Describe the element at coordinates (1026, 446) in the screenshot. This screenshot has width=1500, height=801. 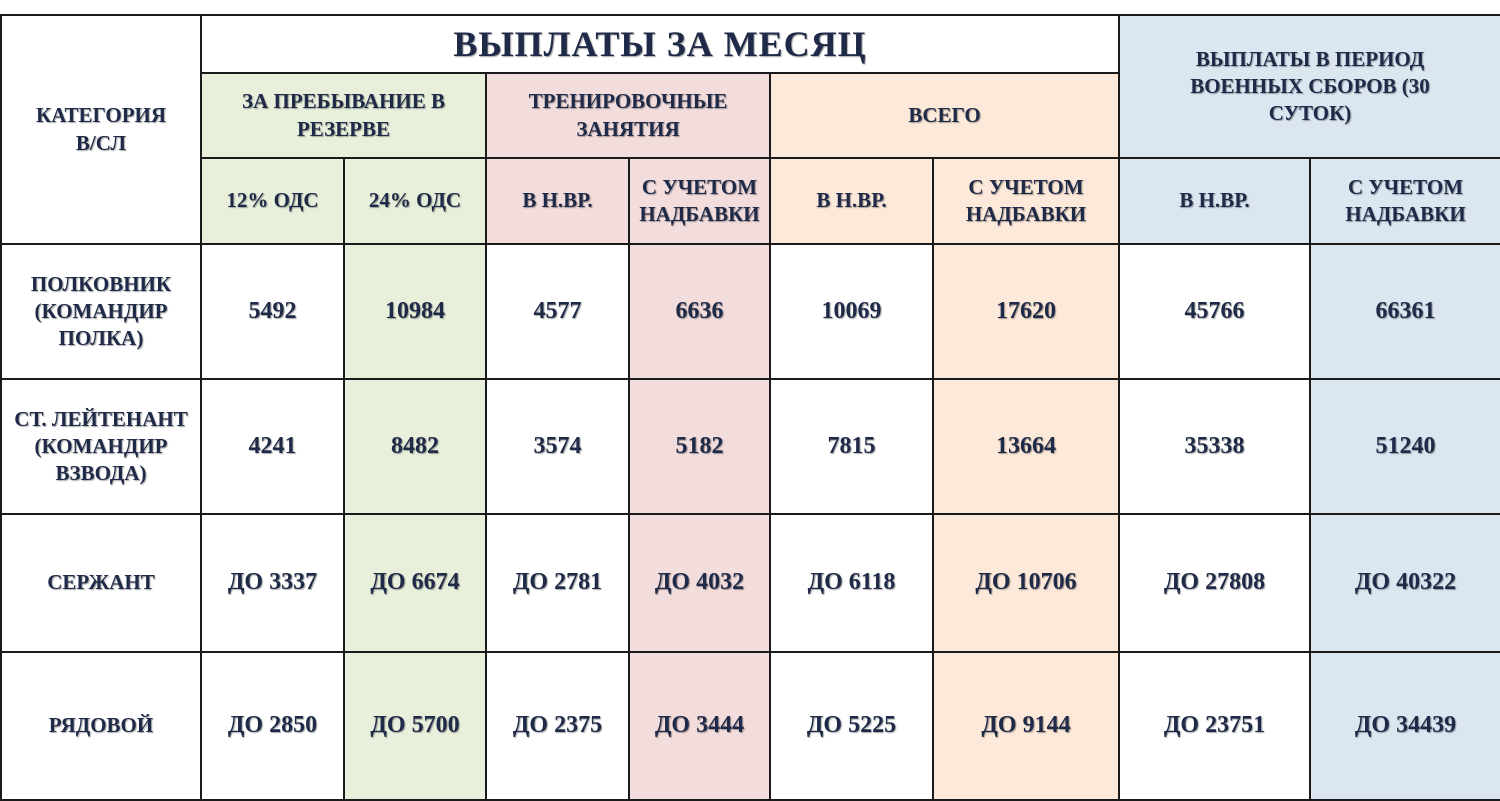
I see `value-cell: 13664` at that location.